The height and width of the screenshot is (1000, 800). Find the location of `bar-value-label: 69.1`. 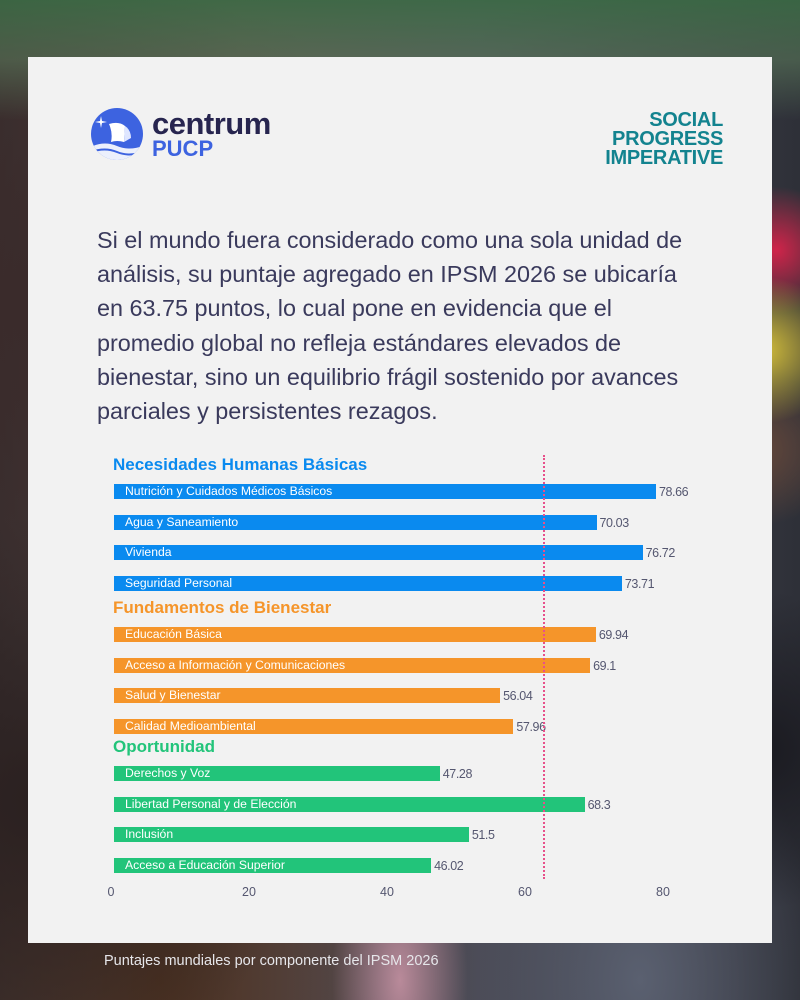

bar-value-label: 69.1 is located at coordinates (604, 665).